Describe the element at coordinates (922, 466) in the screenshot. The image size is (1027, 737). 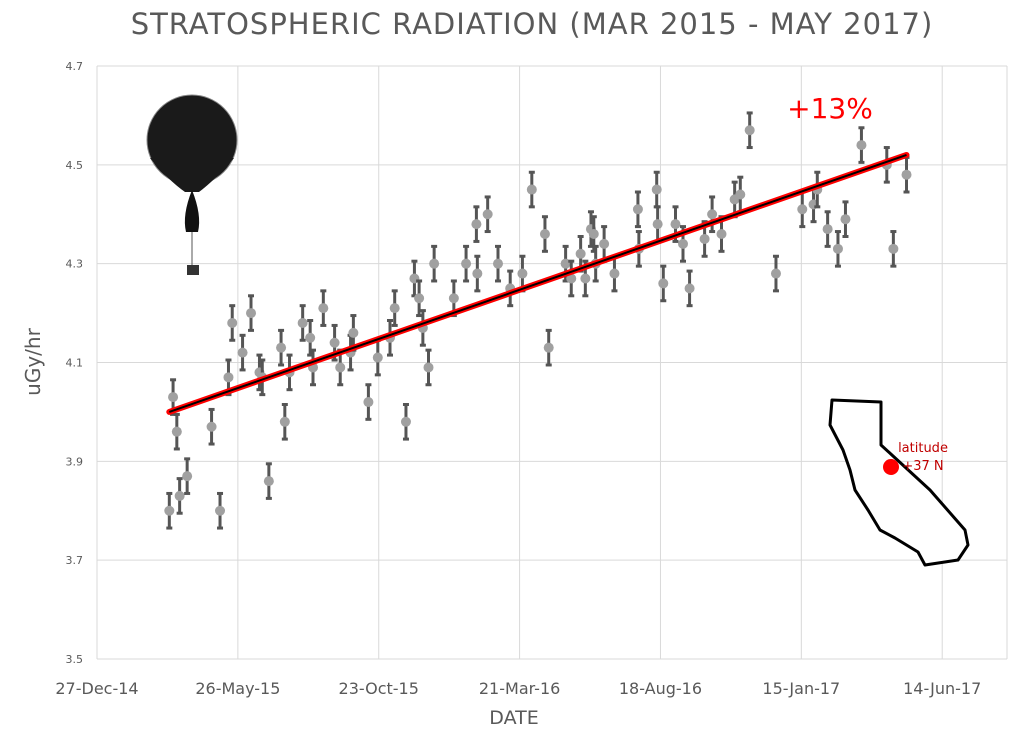
I see `latitude-value: +37 N` at that location.